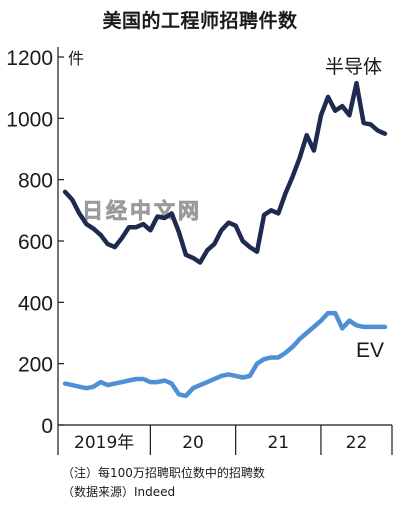 The width and height of the screenshot is (400, 505). I want to click on y-tick-label: 0, so click(47, 426).